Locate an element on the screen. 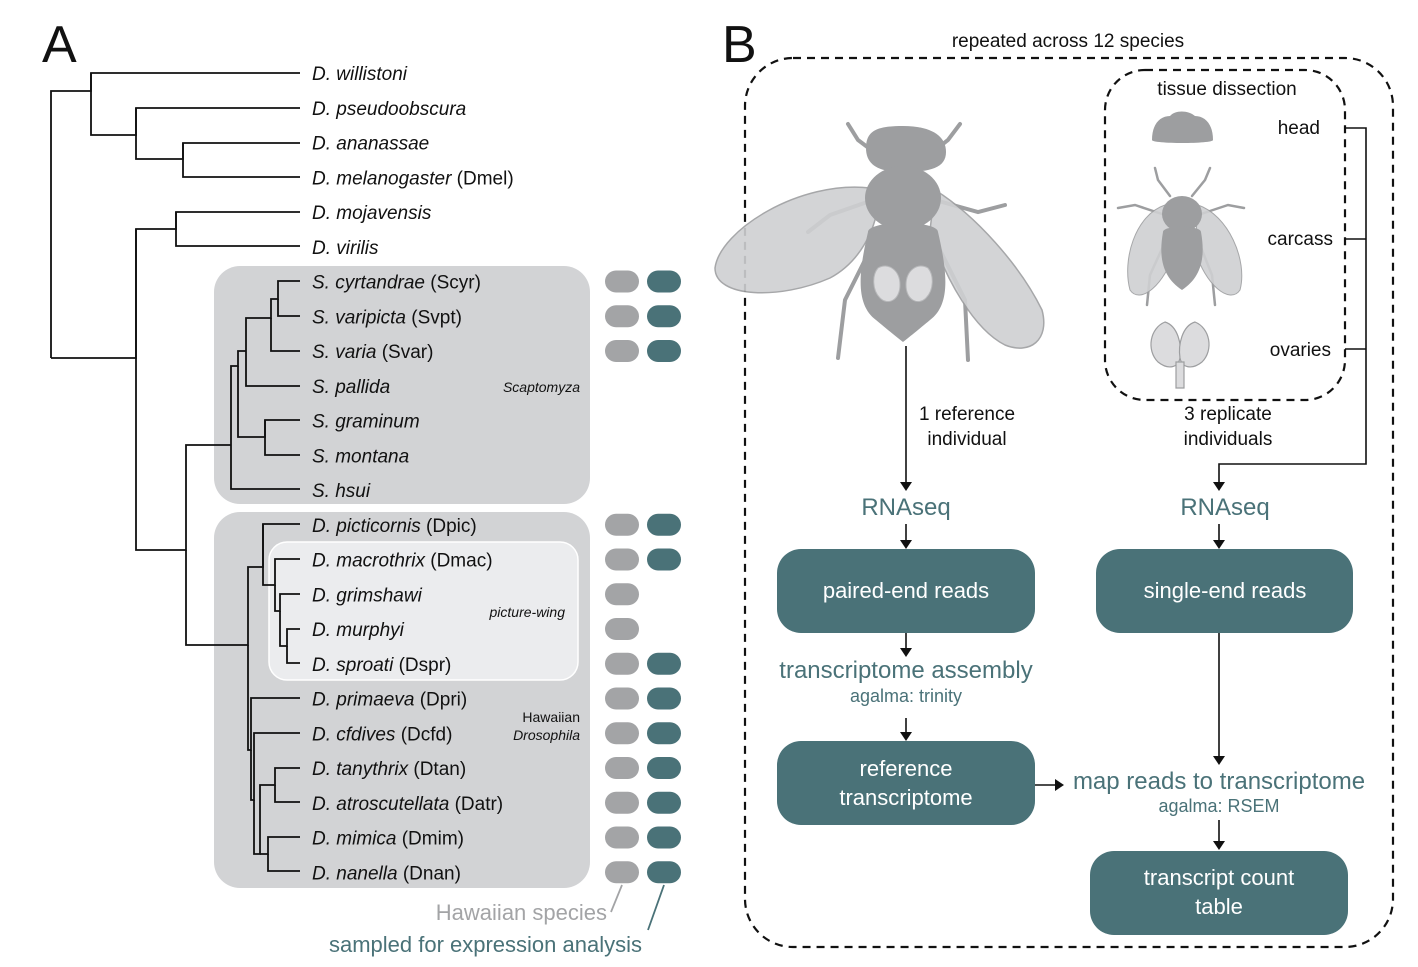 The width and height of the screenshot is (1418, 967). species-label: D. pseudoobscura is located at coordinates (389, 109).